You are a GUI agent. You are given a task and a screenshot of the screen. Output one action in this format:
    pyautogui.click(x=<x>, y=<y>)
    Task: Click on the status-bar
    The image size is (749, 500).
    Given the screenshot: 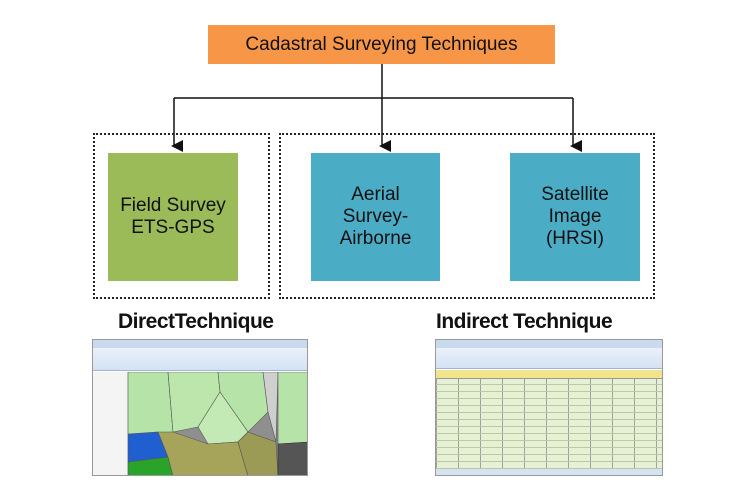 What is the action you would take?
    pyautogui.click(x=549, y=472)
    